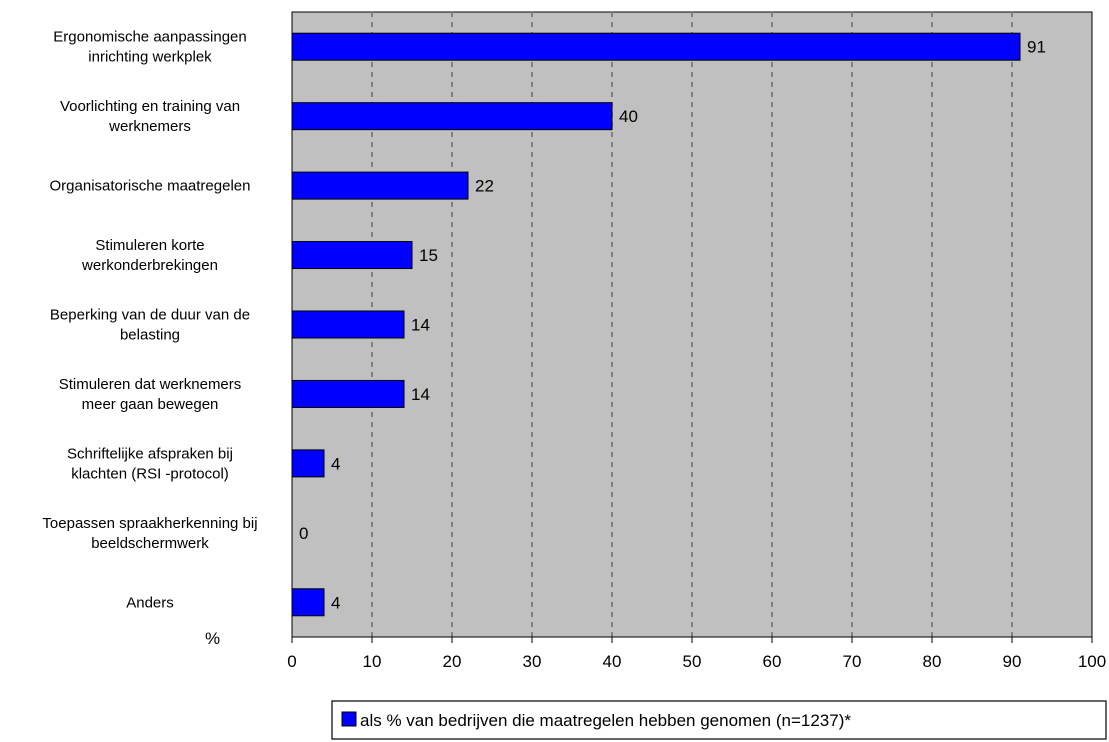 This screenshot has height=742, width=1109. I want to click on x-tick-label: 40, so click(612, 661).